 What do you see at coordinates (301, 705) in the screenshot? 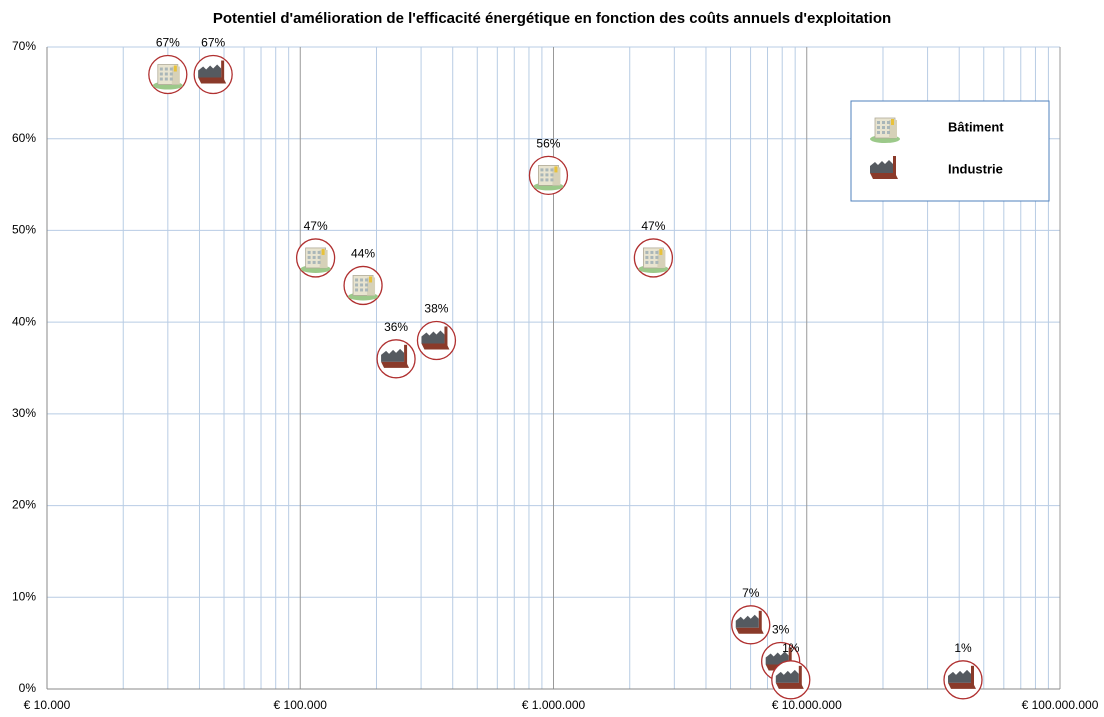
I see `x-tick-label: € 100.000` at bounding box center [301, 705].